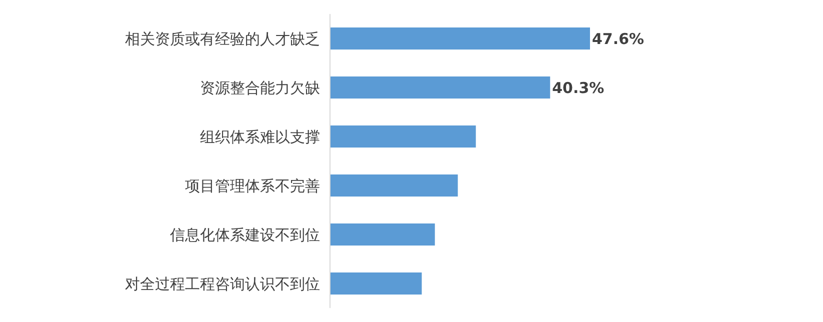 This screenshot has height=322, width=823. What do you see at coordinates (222, 283) in the screenshot?
I see `y-tick-label: 对全过程工程咨询认识不到位` at bounding box center [222, 283].